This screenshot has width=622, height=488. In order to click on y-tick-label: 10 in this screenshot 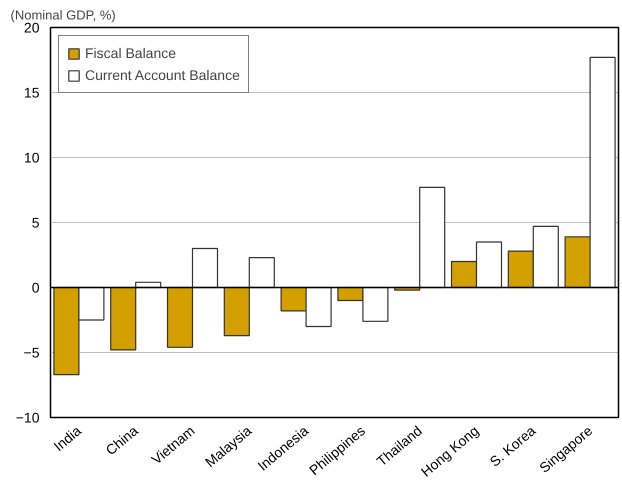, I will do `click(32, 158)`.